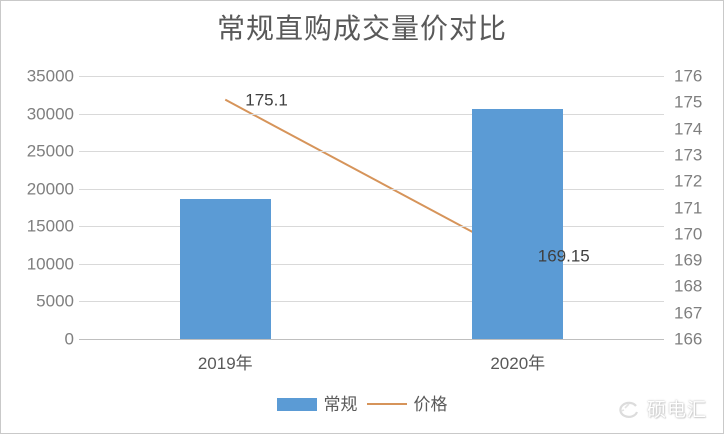 This screenshot has width=724, height=434. I want to click on right-axis-tick-label: 176, so click(688, 76).